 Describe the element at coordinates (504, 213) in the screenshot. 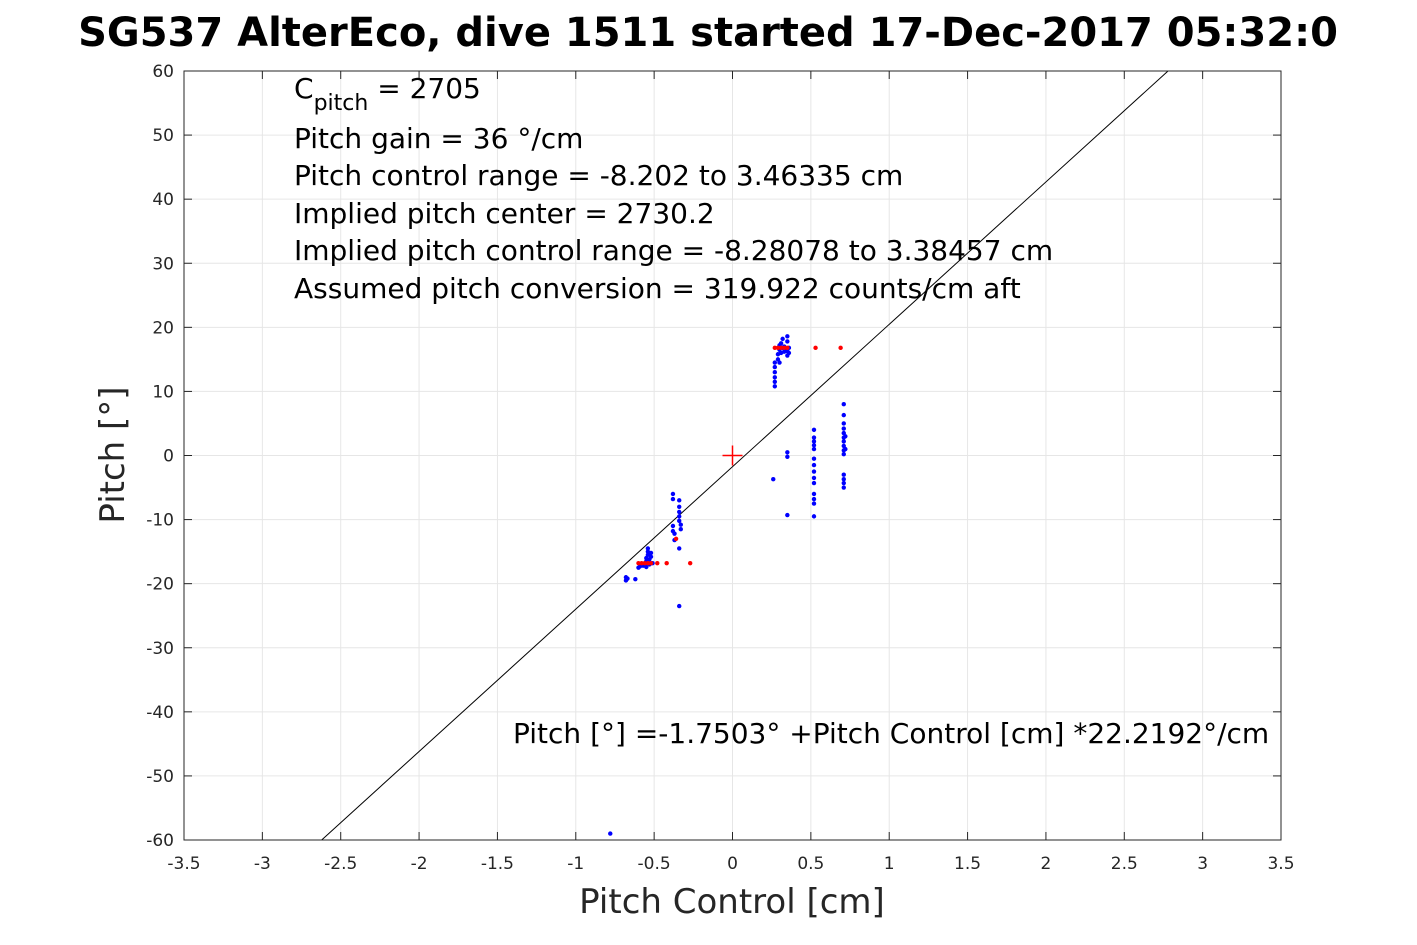

I see `annotation-implied-center: Implied pitch center = 2730.2` at that location.